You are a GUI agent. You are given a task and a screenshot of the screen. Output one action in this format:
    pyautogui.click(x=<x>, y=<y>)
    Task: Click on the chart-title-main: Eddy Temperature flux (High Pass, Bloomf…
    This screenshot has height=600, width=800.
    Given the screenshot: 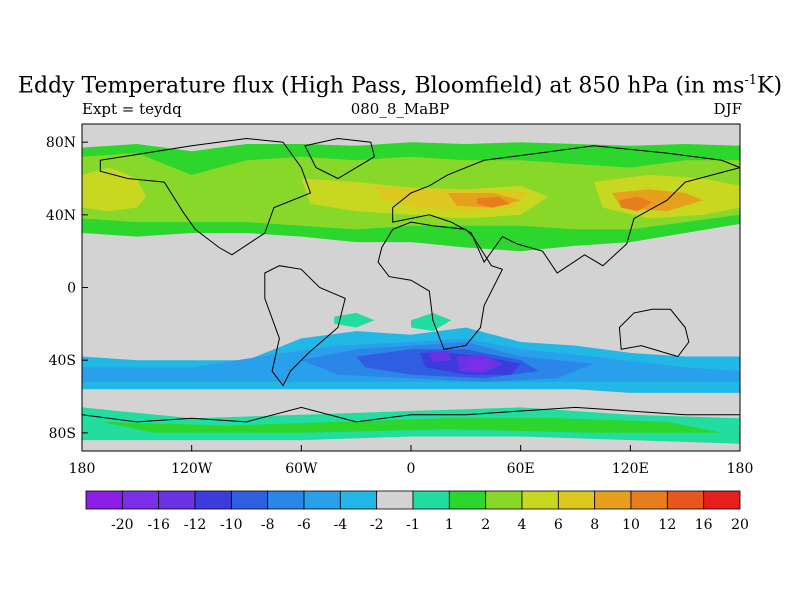 What is the action you would take?
    pyautogui.click(x=381, y=86)
    